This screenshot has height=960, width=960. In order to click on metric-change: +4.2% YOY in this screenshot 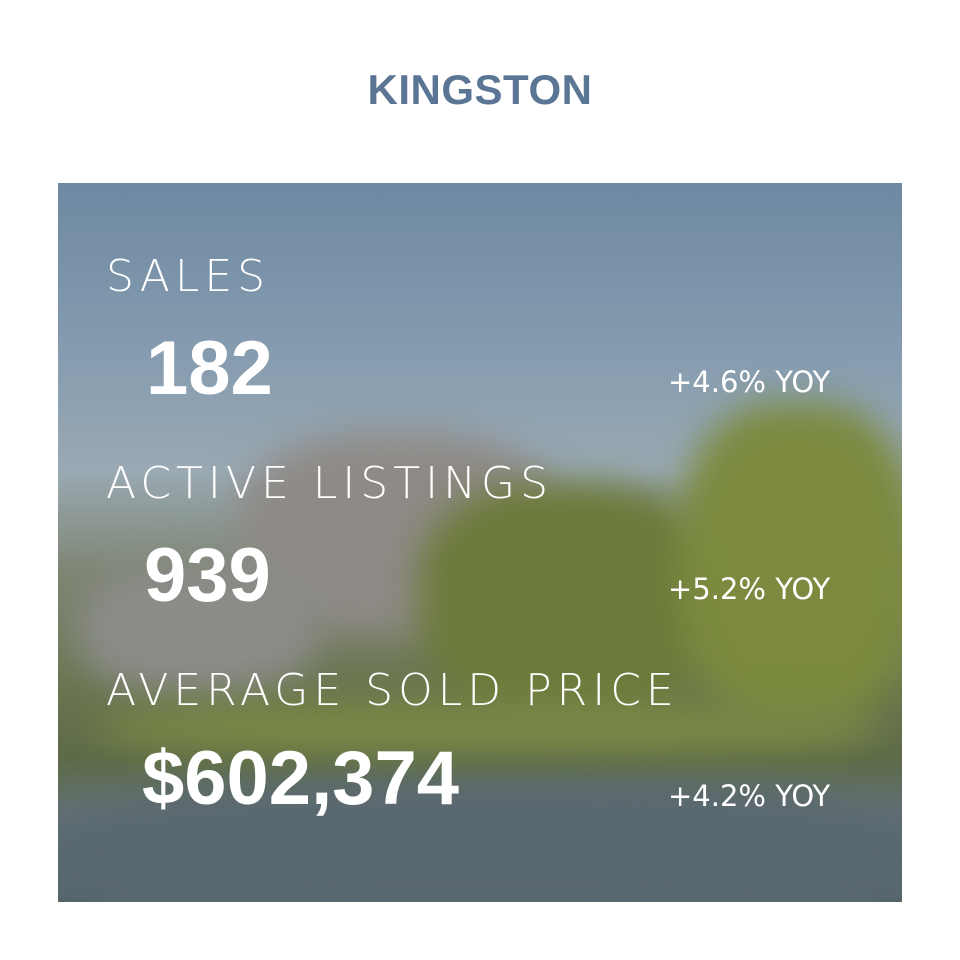, I will do `click(749, 796)`.